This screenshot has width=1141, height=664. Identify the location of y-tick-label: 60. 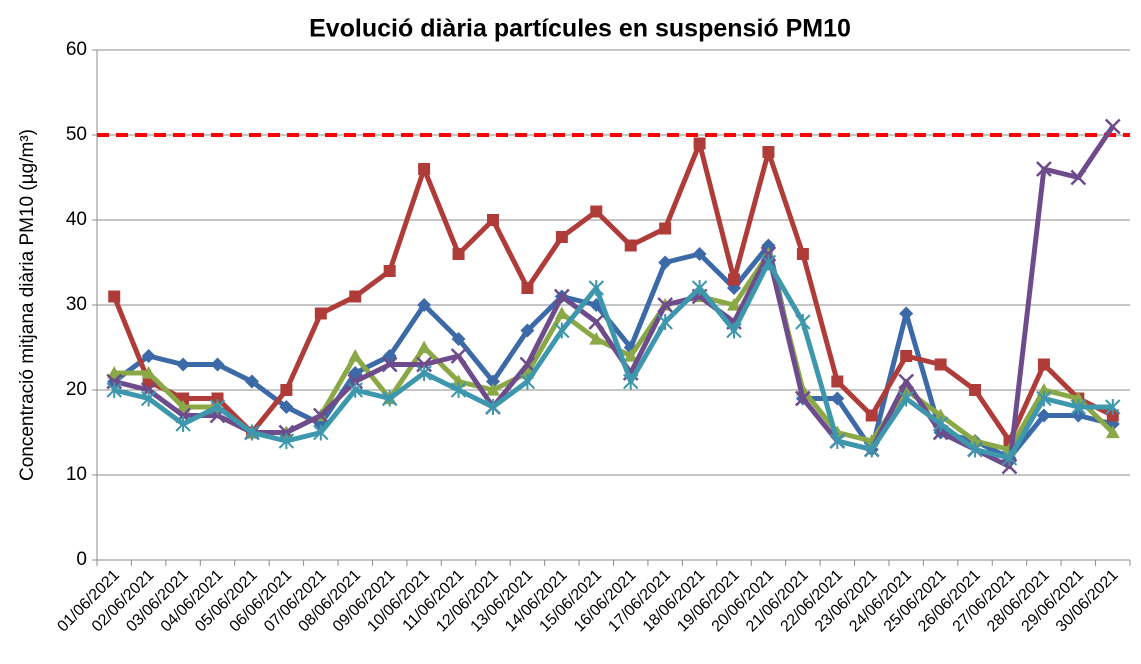
(76, 49).